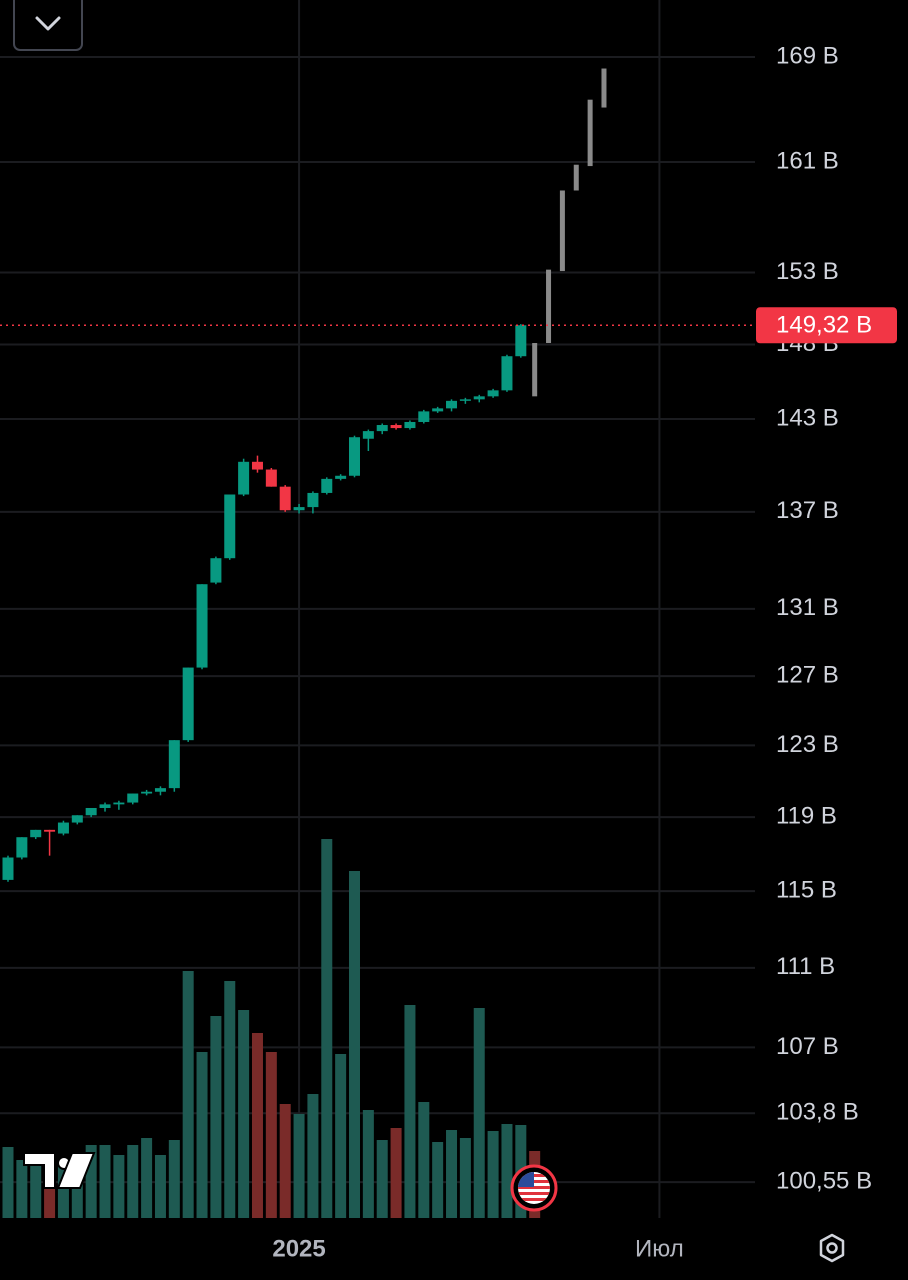  Describe the element at coordinates (807, 607) in the screenshot. I see `y-tick-label: 131 B` at that location.